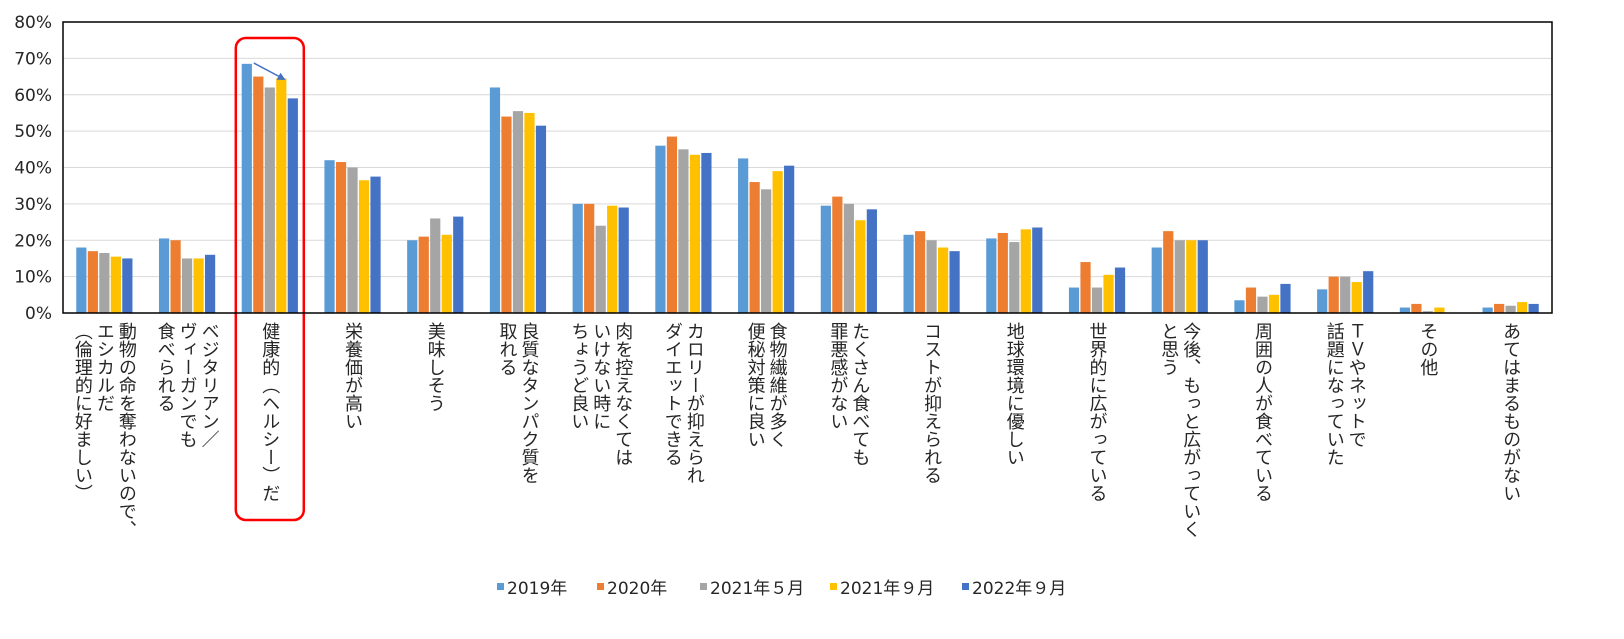  What do you see at coordinates (187, 385) in the screenshot?
I see `x-category-label: ヴィーガンでも` at bounding box center [187, 385].